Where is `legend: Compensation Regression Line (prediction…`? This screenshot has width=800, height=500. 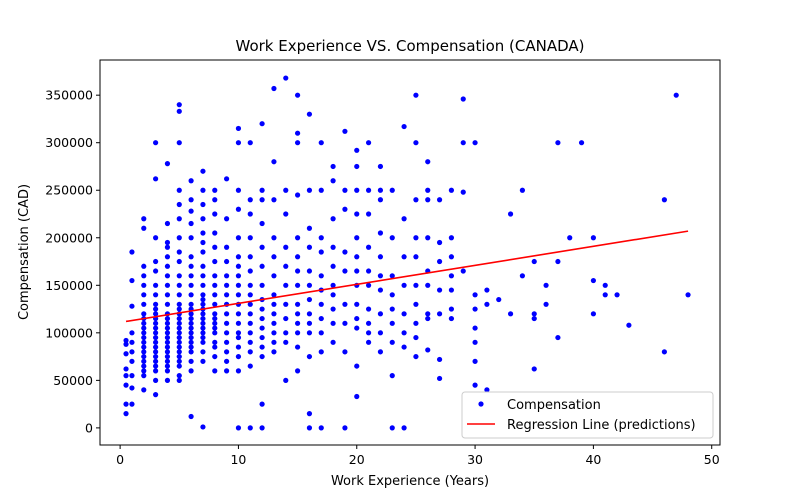
legend: Compensation Regression Line (prediction… is located at coordinates (587, 415).